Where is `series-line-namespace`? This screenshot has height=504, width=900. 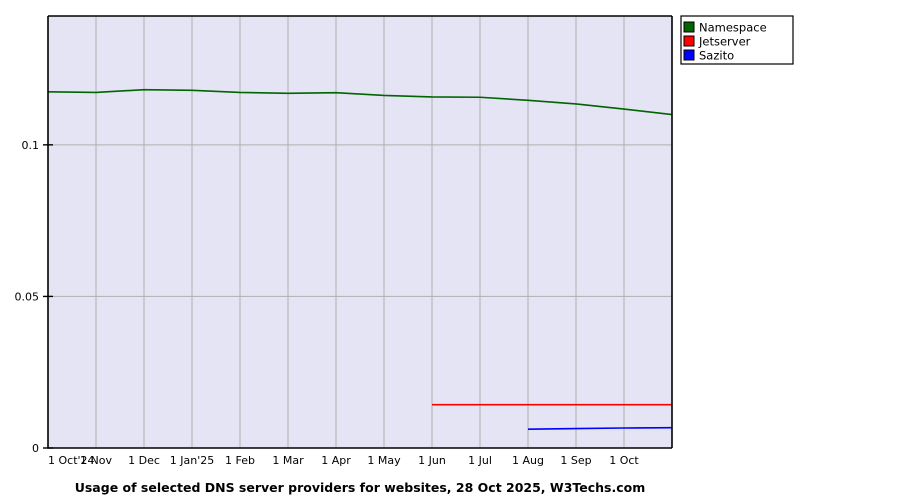
series-line-namespace is located at coordinates (360, 102).